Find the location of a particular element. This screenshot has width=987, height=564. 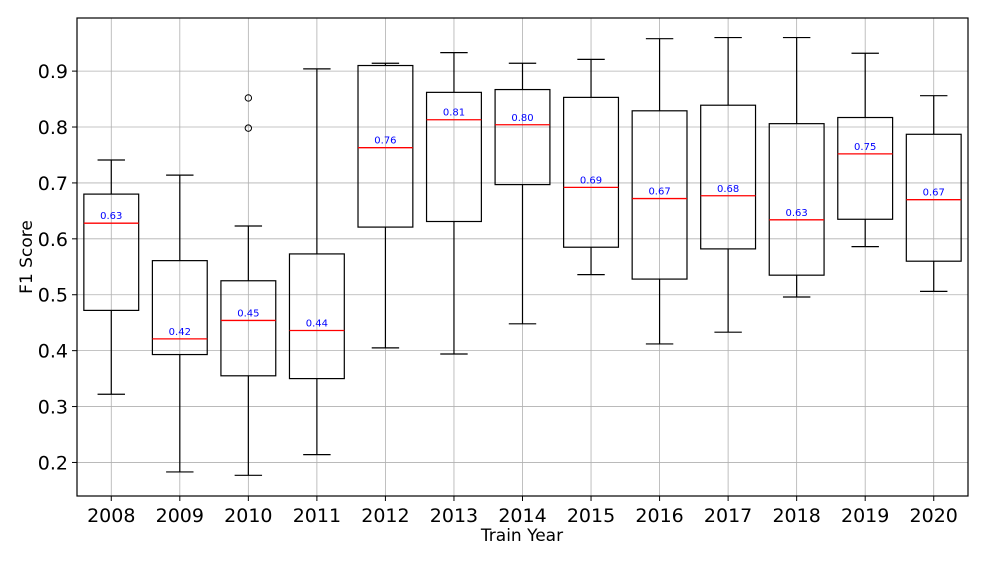

box-2011: 0.44 is located at coordinates (316, 262).